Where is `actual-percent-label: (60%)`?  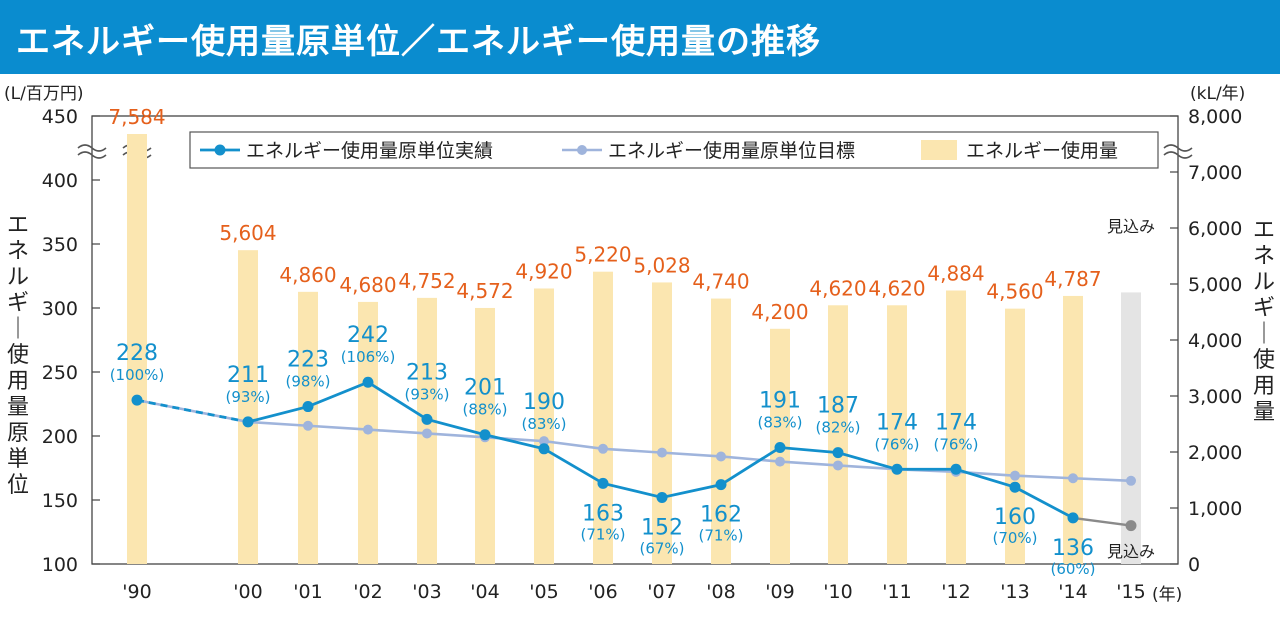
actual-percent-label: (60%) is located at coordinates (1072, 569).